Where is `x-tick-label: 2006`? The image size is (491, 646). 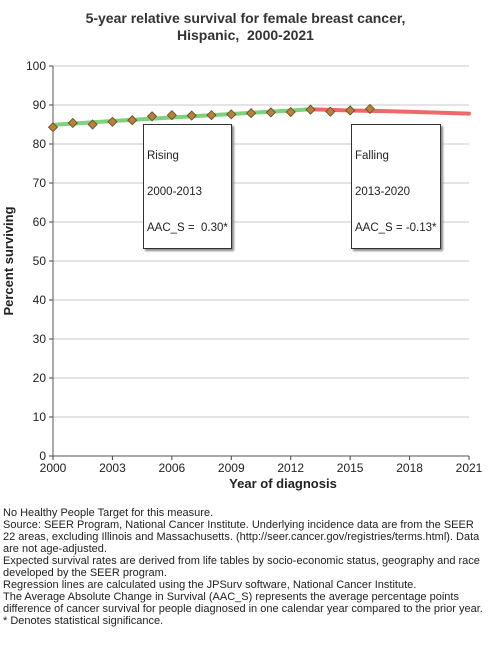 x-tick-label: 2006 is located at coordinates (172, 468).